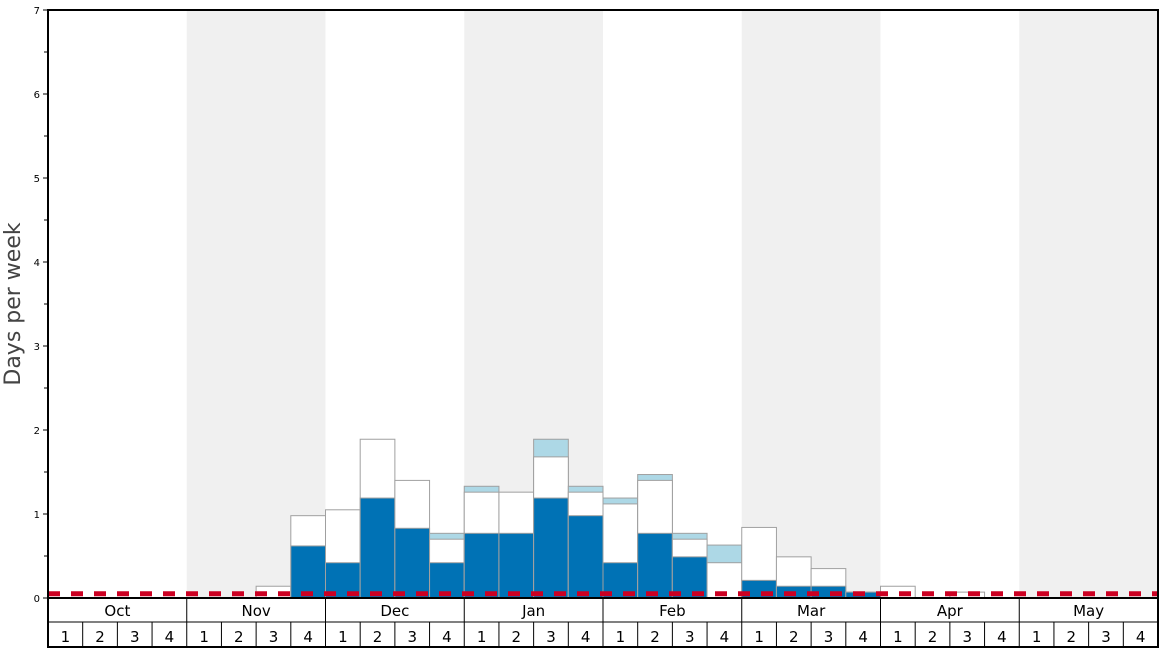 This screenshot has height=648, width=1168. Describe the element at coordinates (394, 611) in the screenshot. I see `month-label: Dec` at that location.